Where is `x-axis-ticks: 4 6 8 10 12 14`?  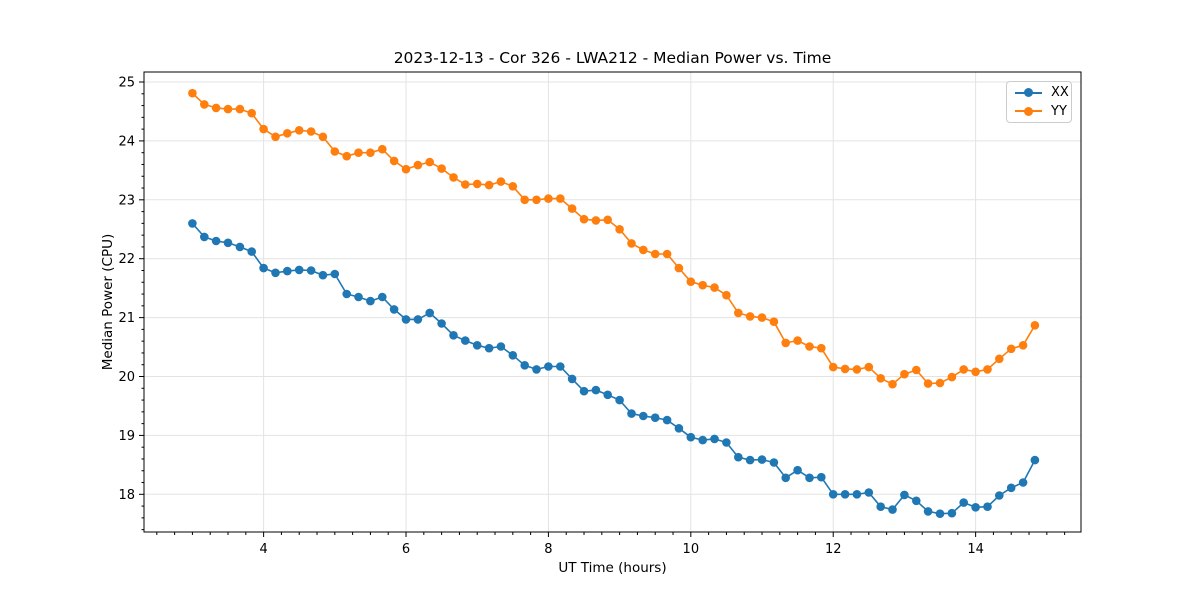 x-axis-ticks: 4 6 8 10 12 14 is located at coordinates (621, 544).